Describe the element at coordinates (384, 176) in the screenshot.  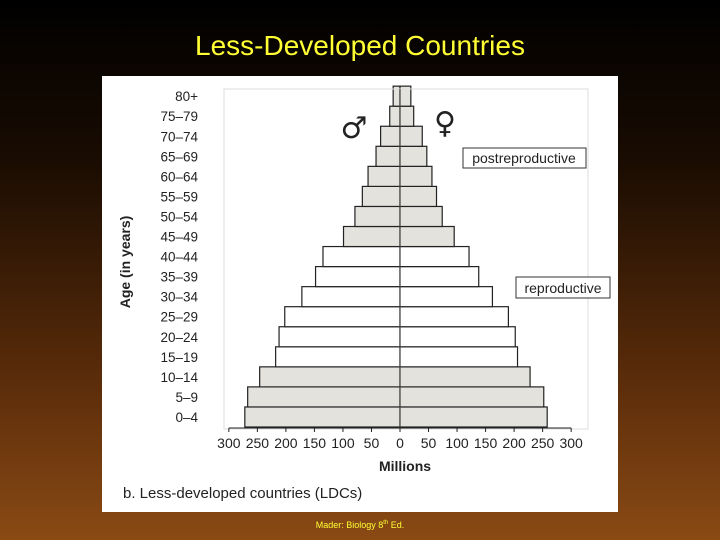
I see `male-bar-60–64` at that location.